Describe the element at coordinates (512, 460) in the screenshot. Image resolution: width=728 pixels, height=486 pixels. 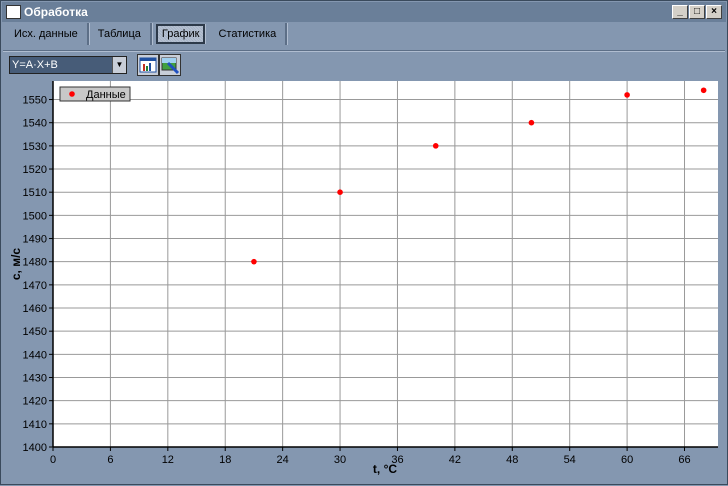
I see `x-tick-label: 48` at that location.